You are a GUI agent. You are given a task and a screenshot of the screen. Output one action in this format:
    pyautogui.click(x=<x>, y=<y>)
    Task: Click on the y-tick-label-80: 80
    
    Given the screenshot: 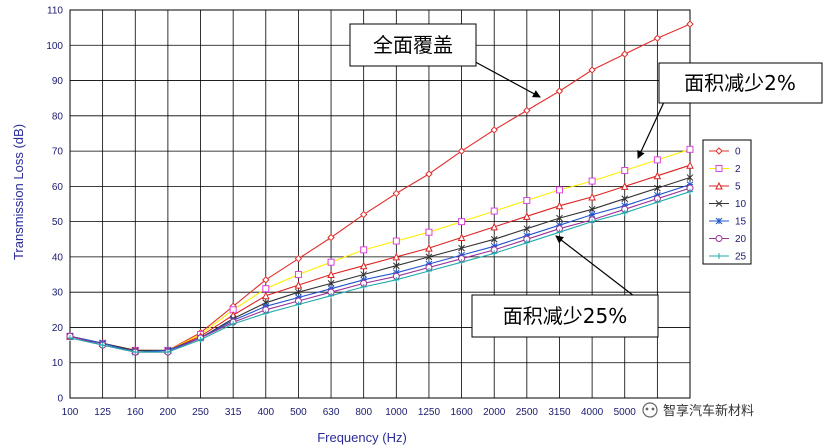 What is the action you would take?
    pyautogui.click(x=58, y=116)
    